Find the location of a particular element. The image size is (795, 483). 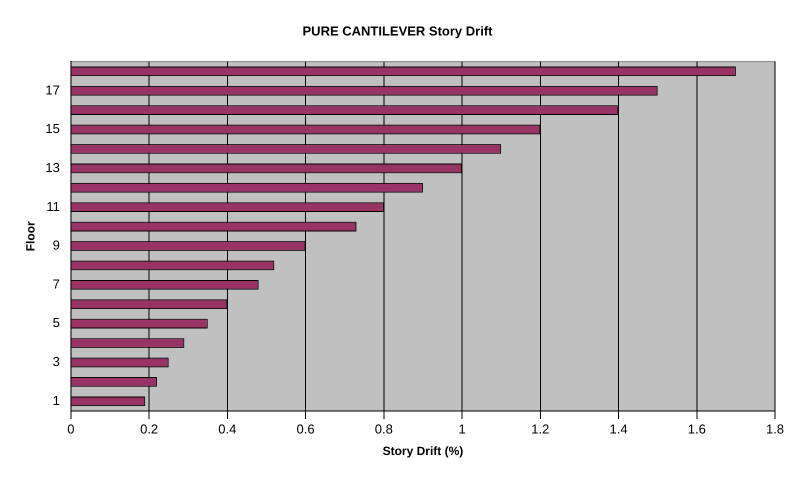

x-tick-label: 1.4 is located at coordinates (618, 428).